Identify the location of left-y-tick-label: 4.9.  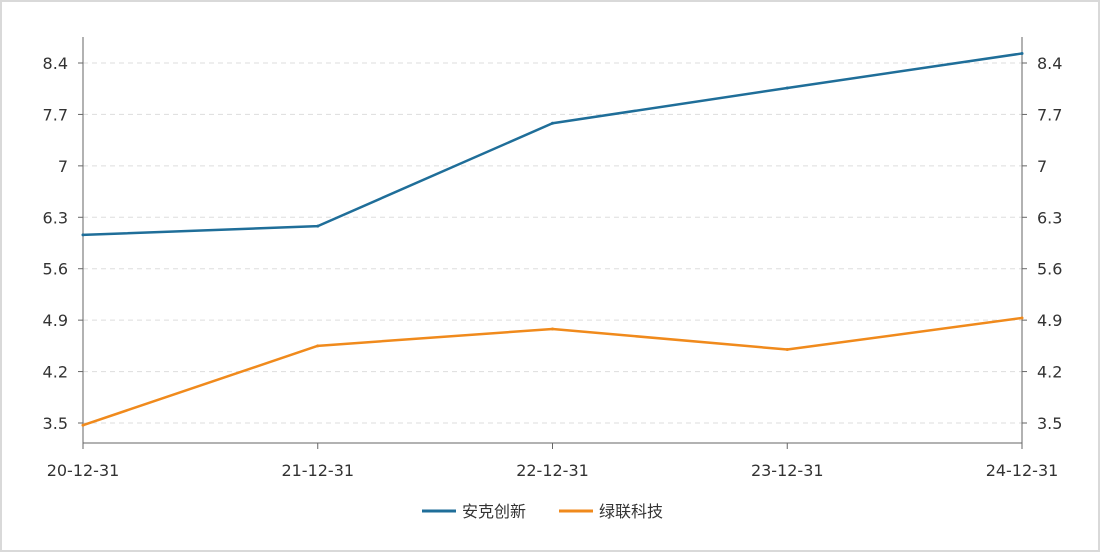
(55, 320).